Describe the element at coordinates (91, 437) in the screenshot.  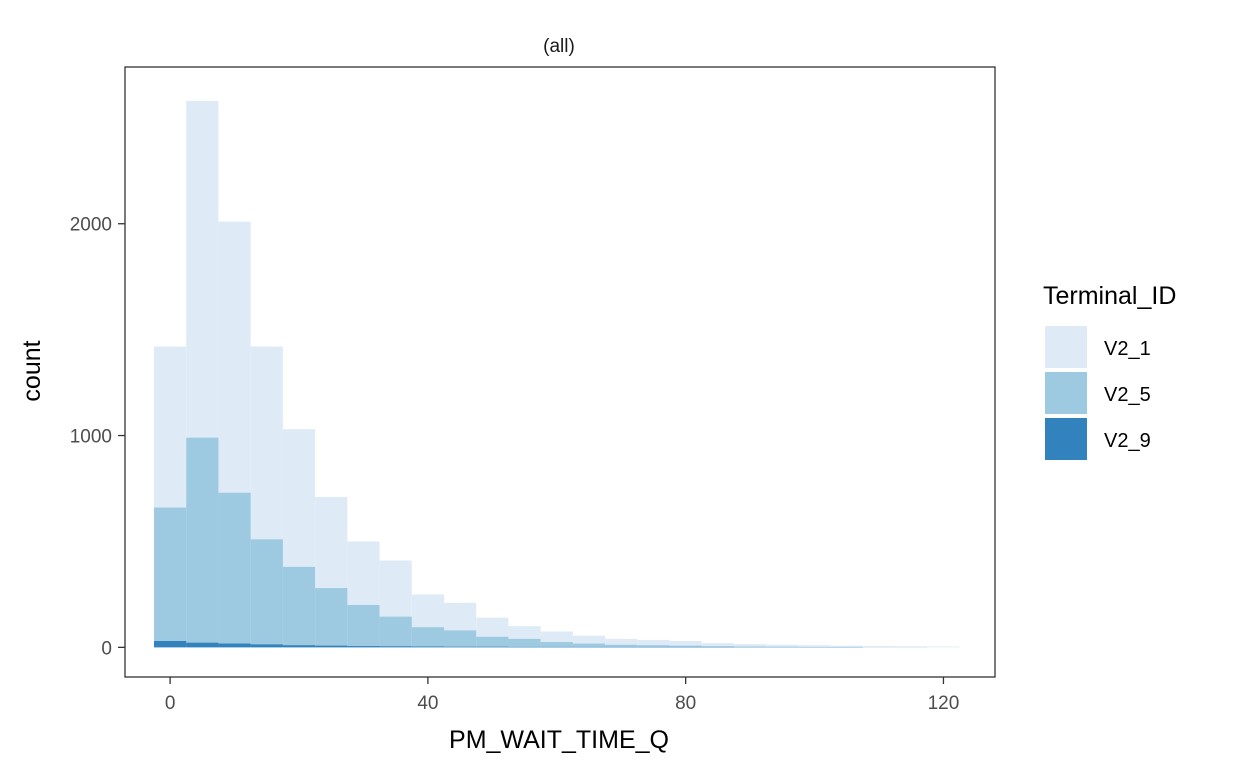
I see `y-tick-label: 1000` at that location.